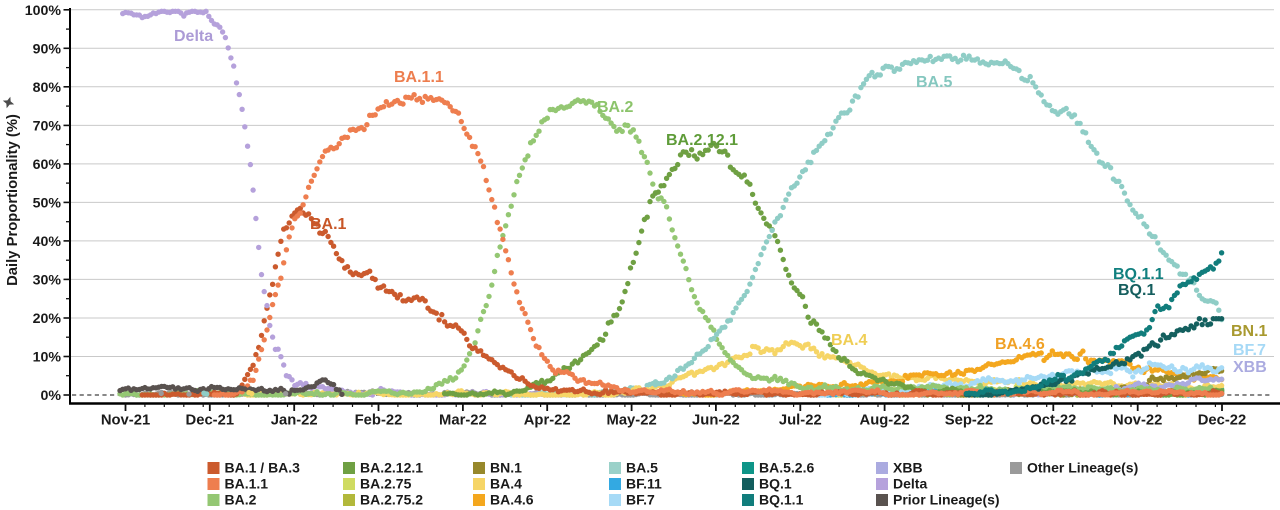 This screenshot has width=1280, height=510. I want to click on svg-text: 0%, so click(50, 396).